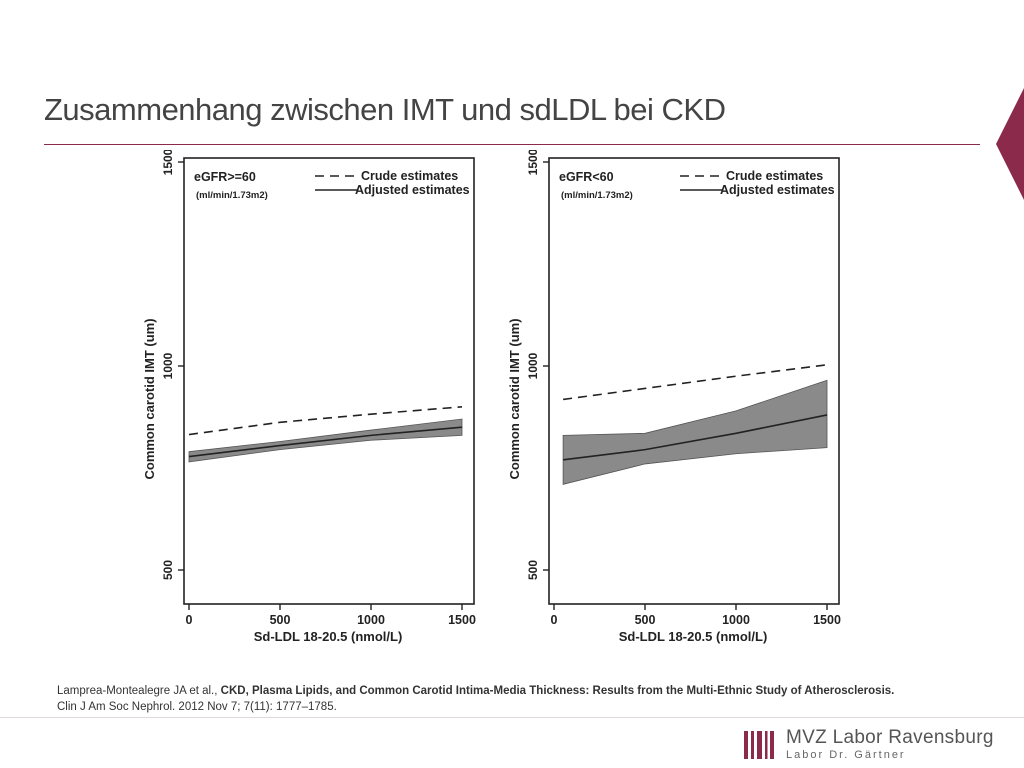 This screenshot has height=768, width=1024. What do you see at coordinates (139, 691) in the screenshot?
I see `citation-authors: Lamprea-Montealegre JA et al.,` at bounding box center [139, 691].